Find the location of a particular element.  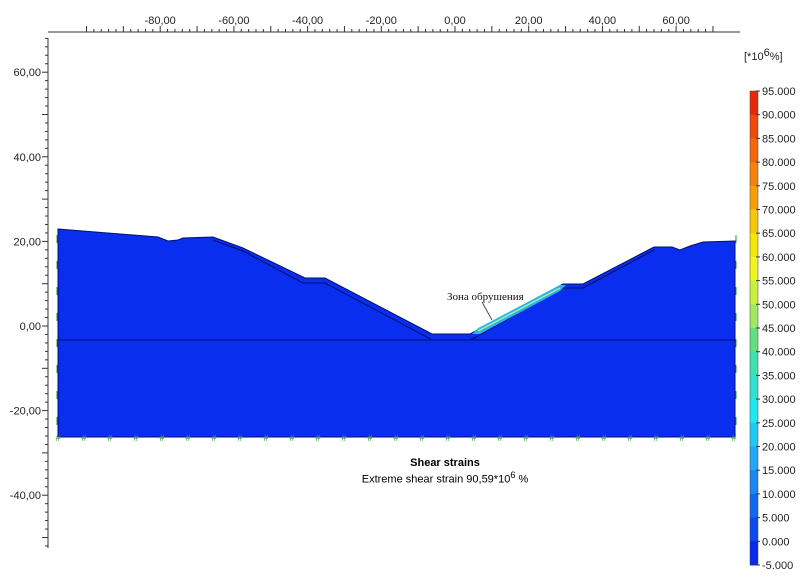

colorbar-label: 55.000 is located at coordinates (779, 282).